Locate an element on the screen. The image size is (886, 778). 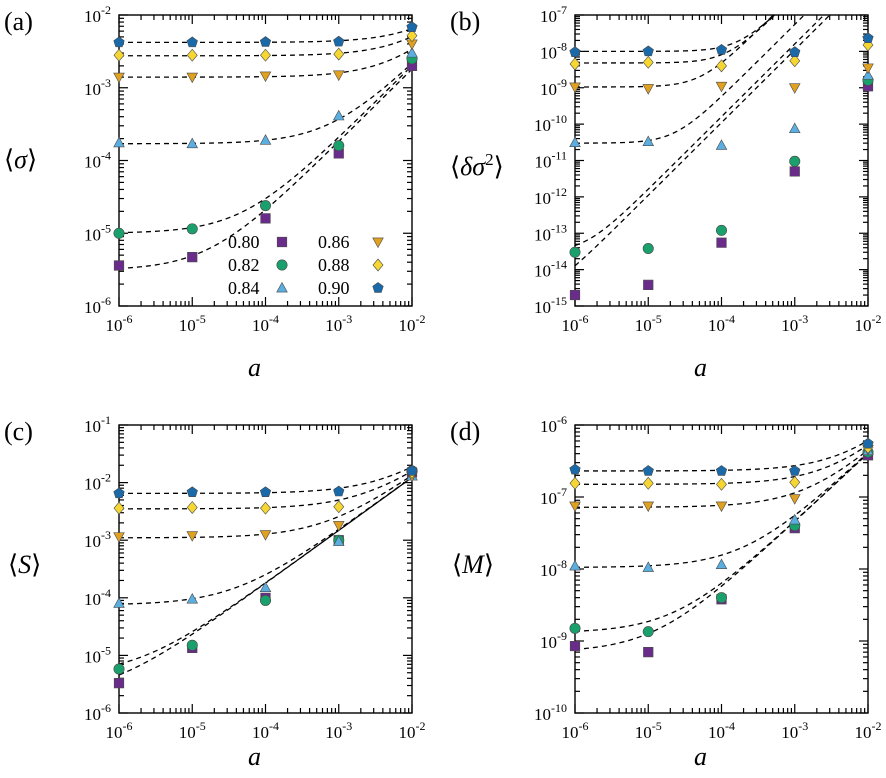
y-tick-label: 10⁻² is located at coordinates (97, 14).